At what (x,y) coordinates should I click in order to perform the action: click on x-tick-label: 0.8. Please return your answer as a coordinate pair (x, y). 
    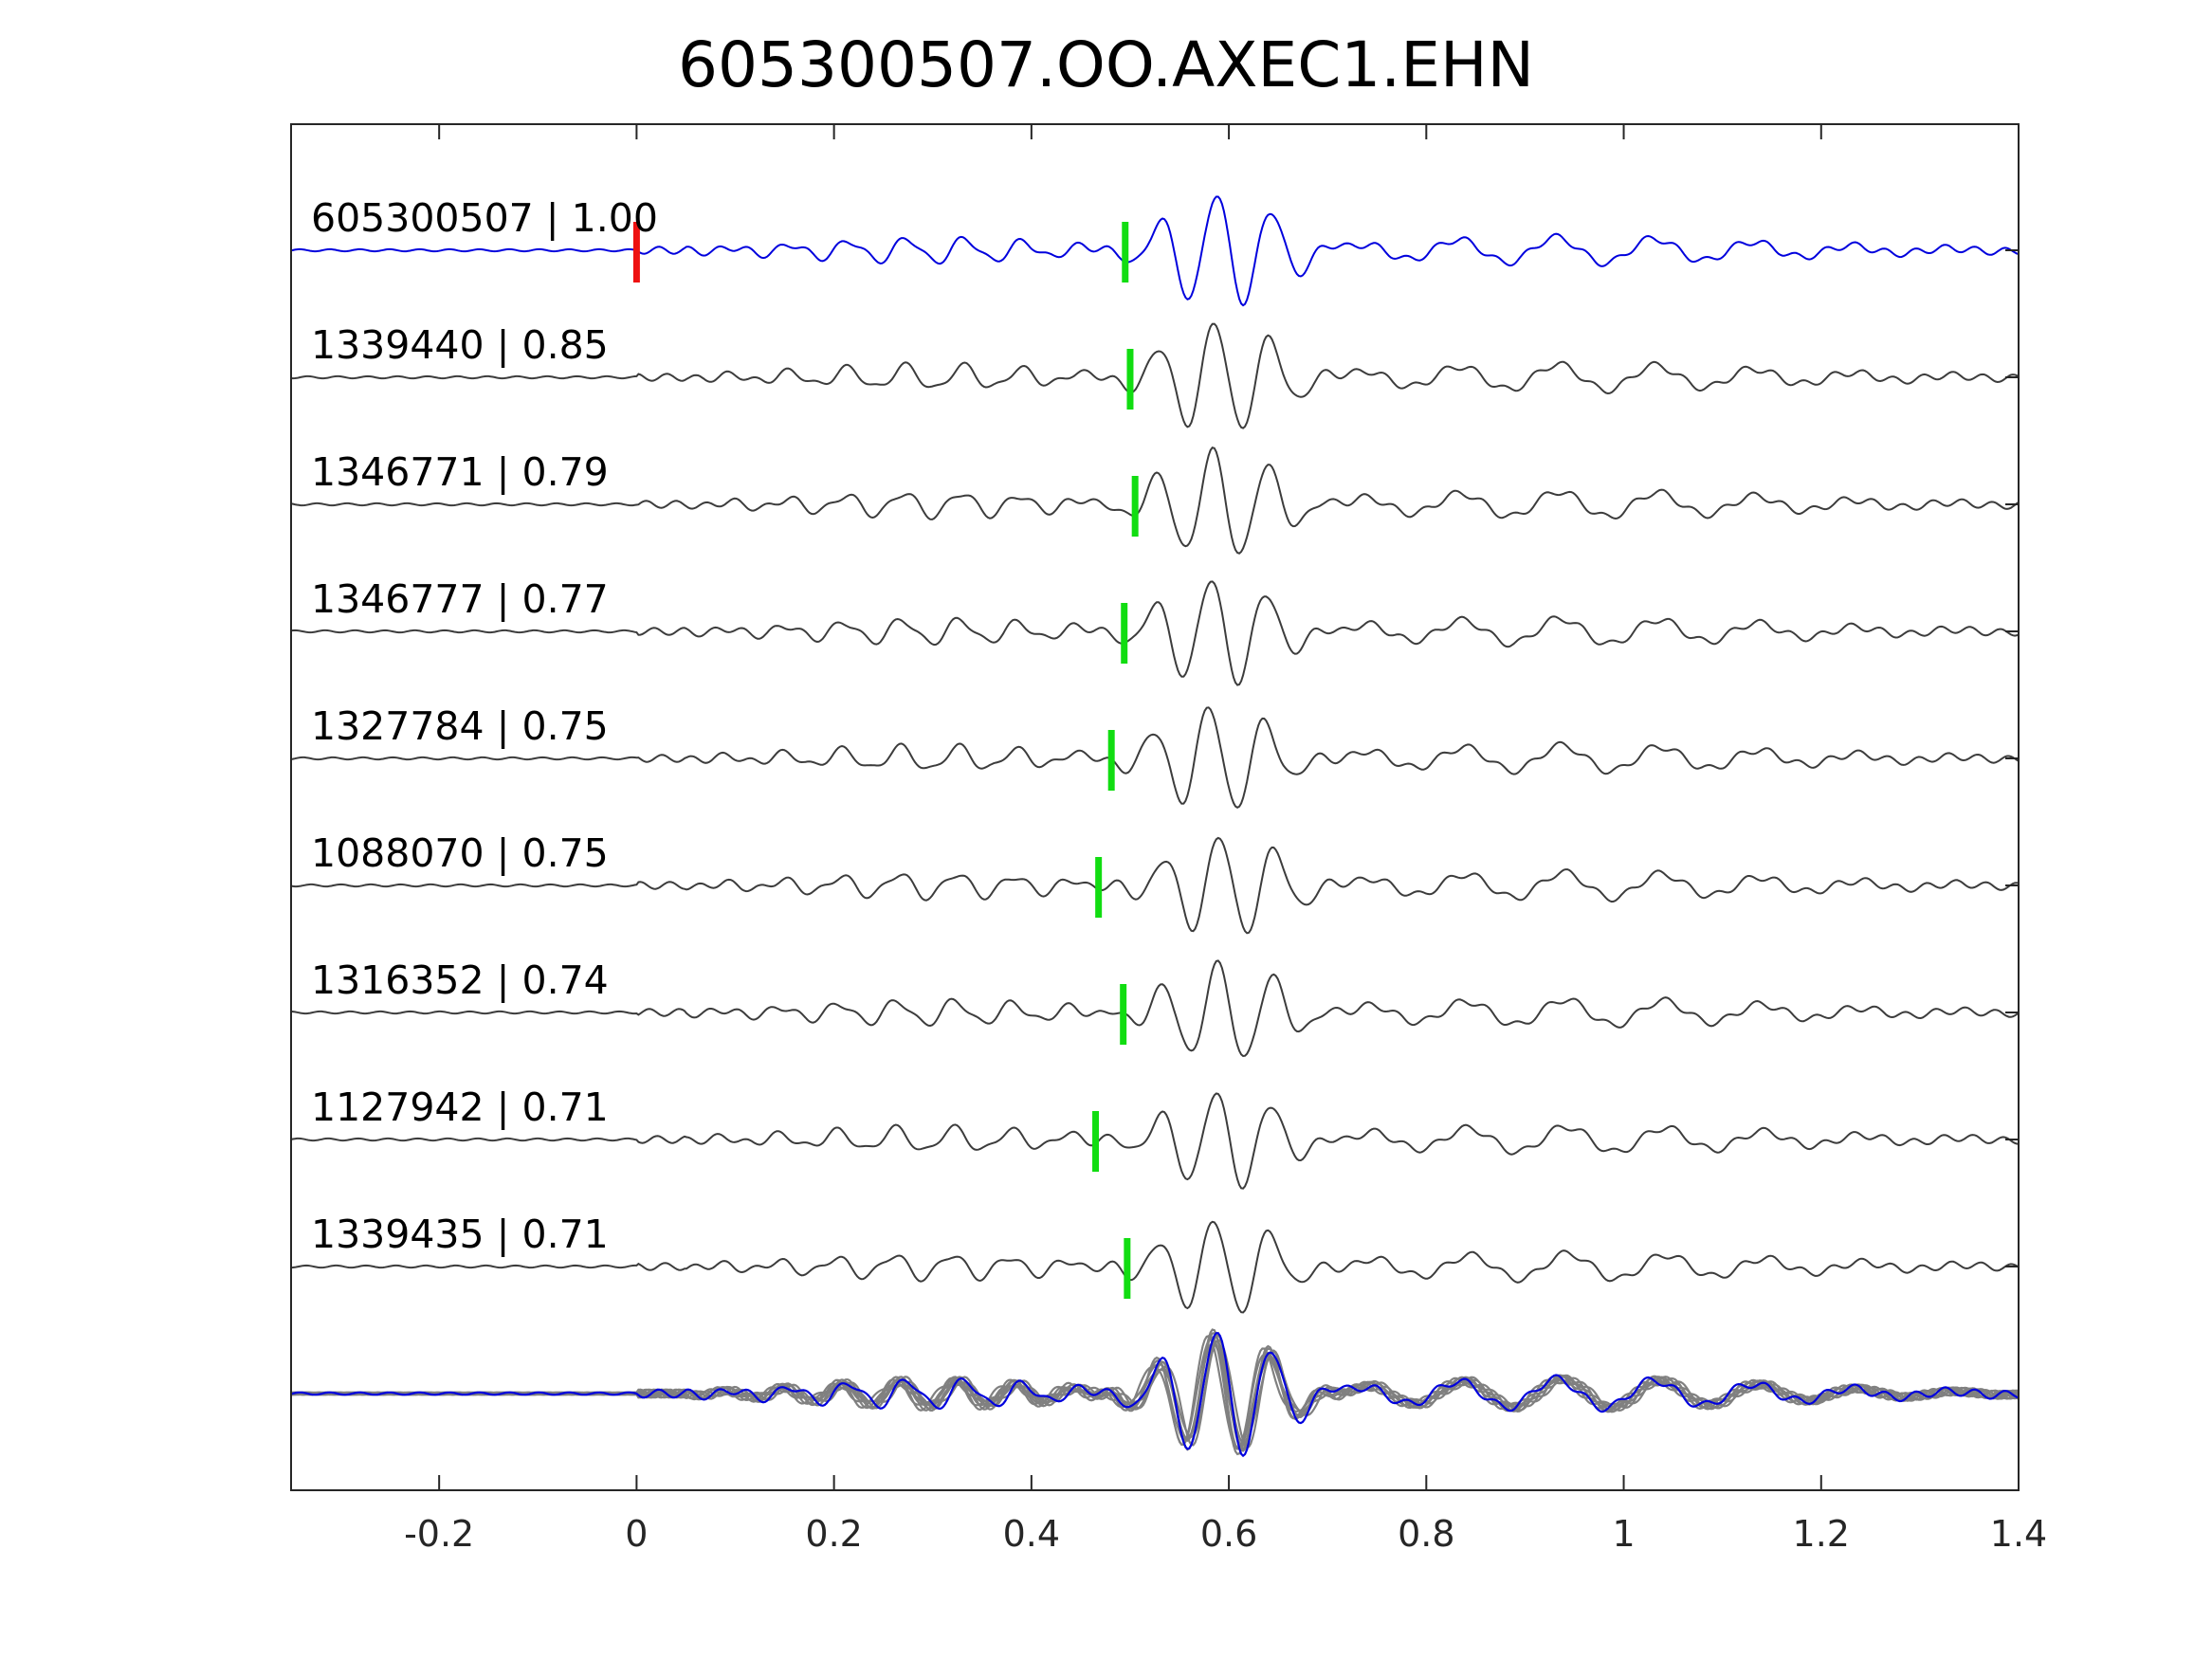
    Looking at the image, I should click on (1426, 1534).